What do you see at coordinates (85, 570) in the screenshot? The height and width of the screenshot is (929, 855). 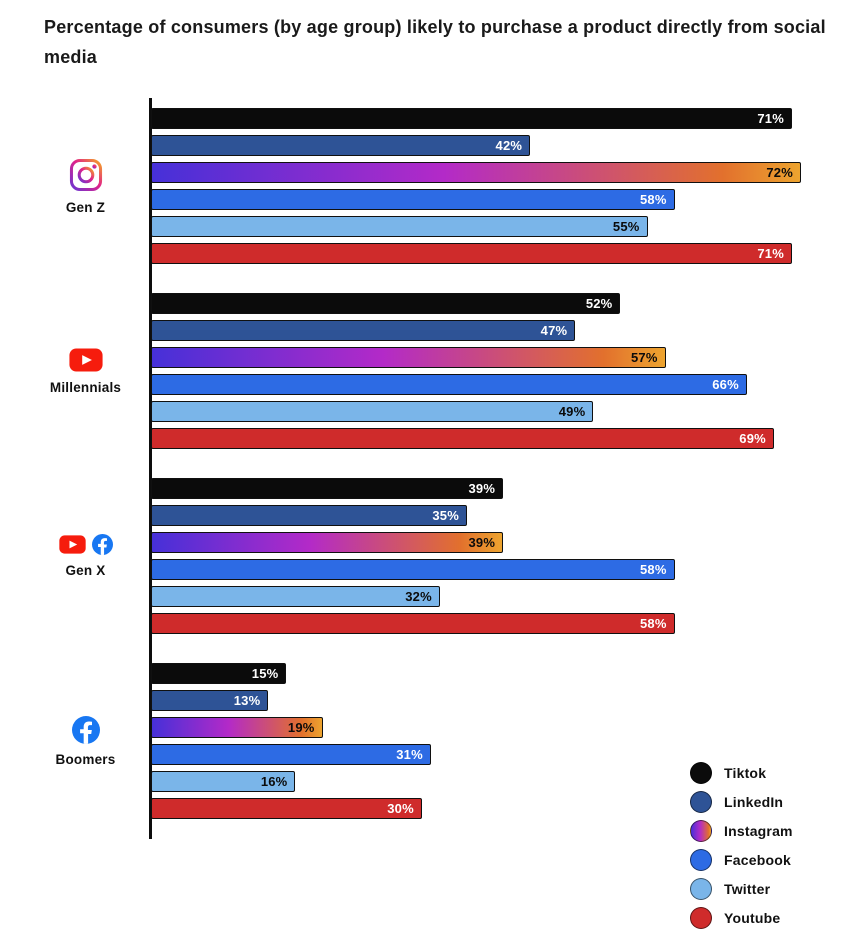 I see `group-name-label: Gen X` at bounding box center [85, 570].